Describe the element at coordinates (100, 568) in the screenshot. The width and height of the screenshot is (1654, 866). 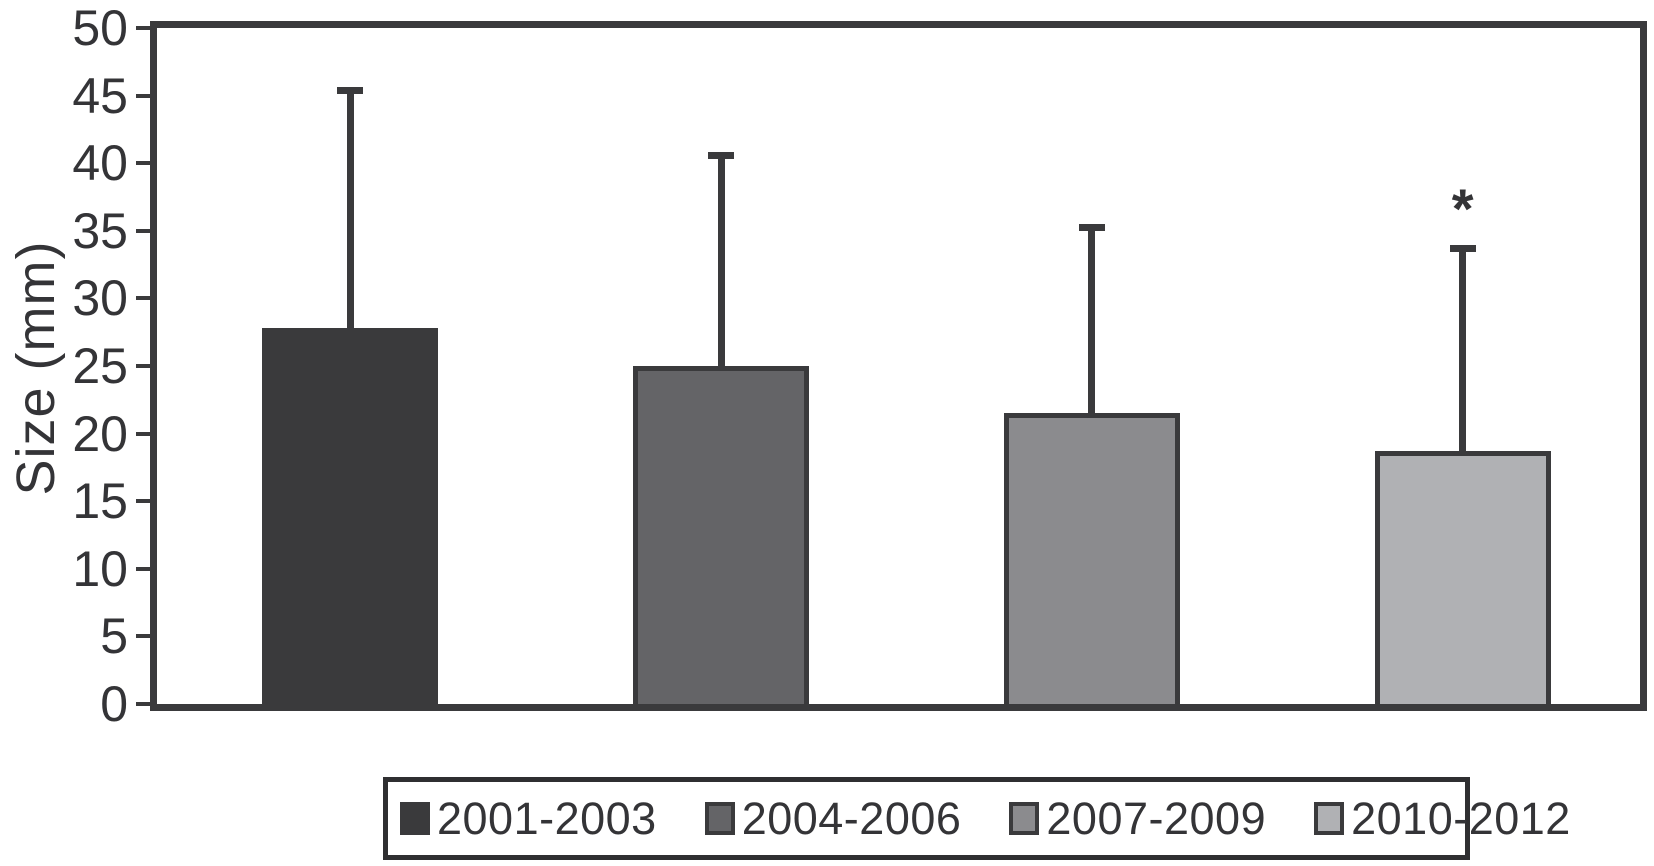
I see `y-tick-label: 10` at that location.